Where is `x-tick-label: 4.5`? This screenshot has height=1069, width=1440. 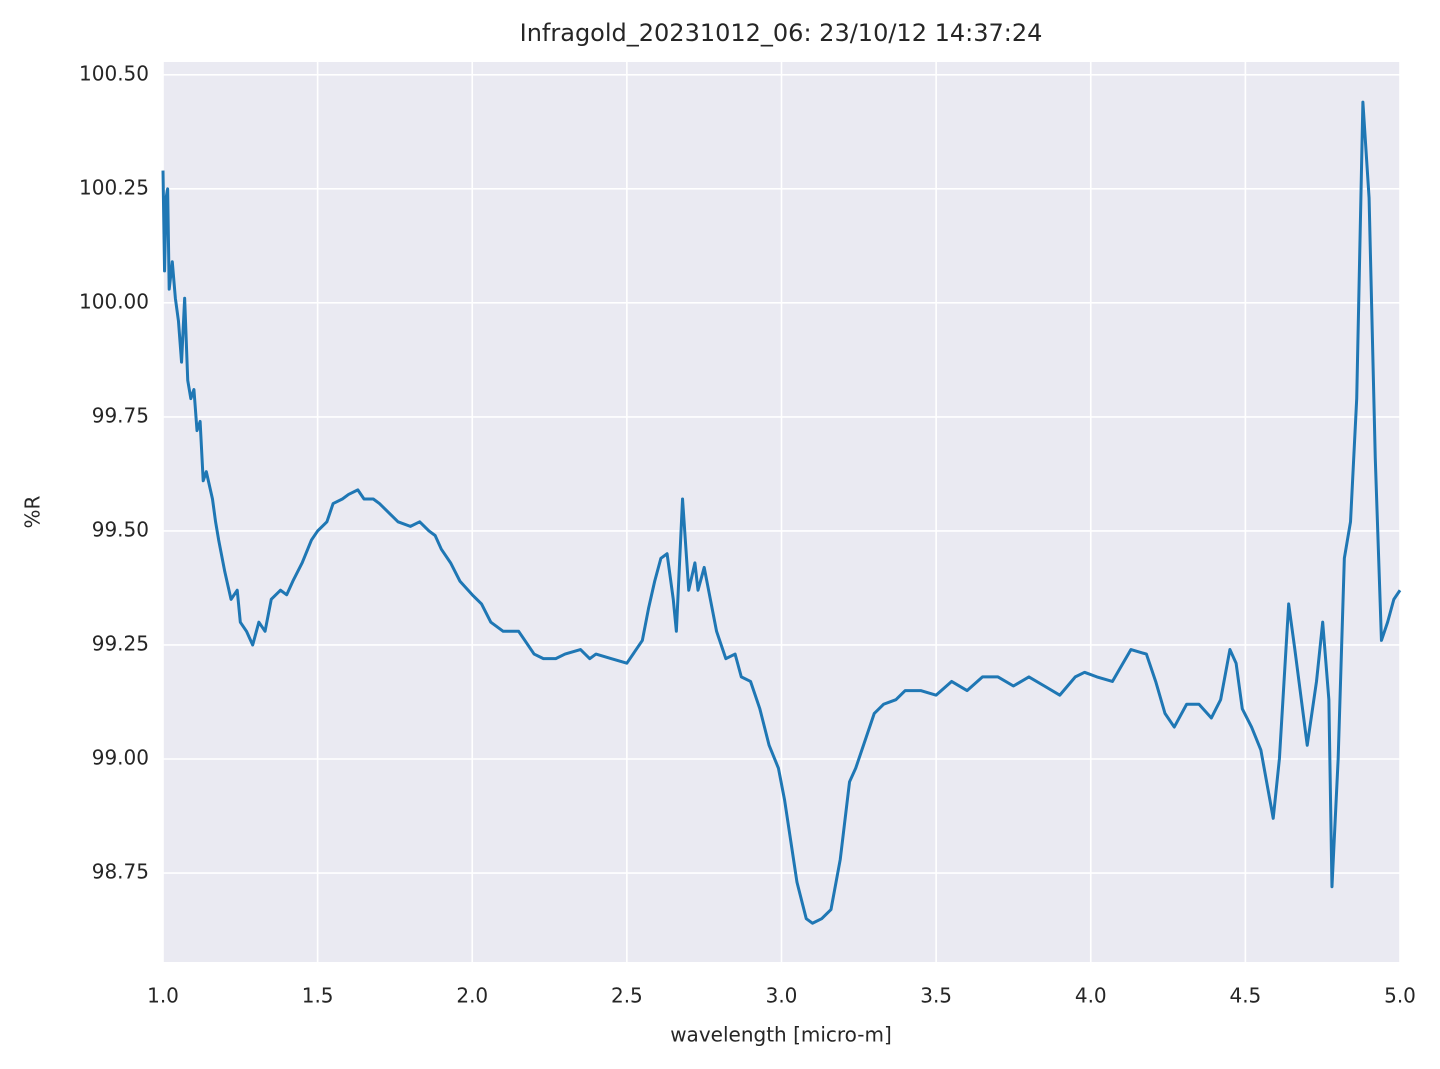
x-tick-label: 4.5 is located at coordinates (1245, 996).